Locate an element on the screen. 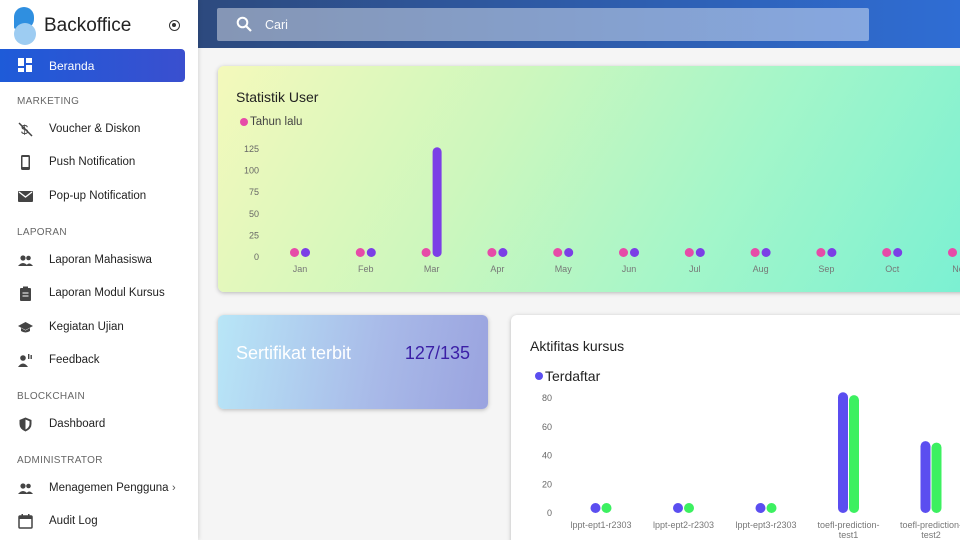 This screenshot has height=540, width=960. section-title-marketing: MARKETING is located at coordinates (48, 101).